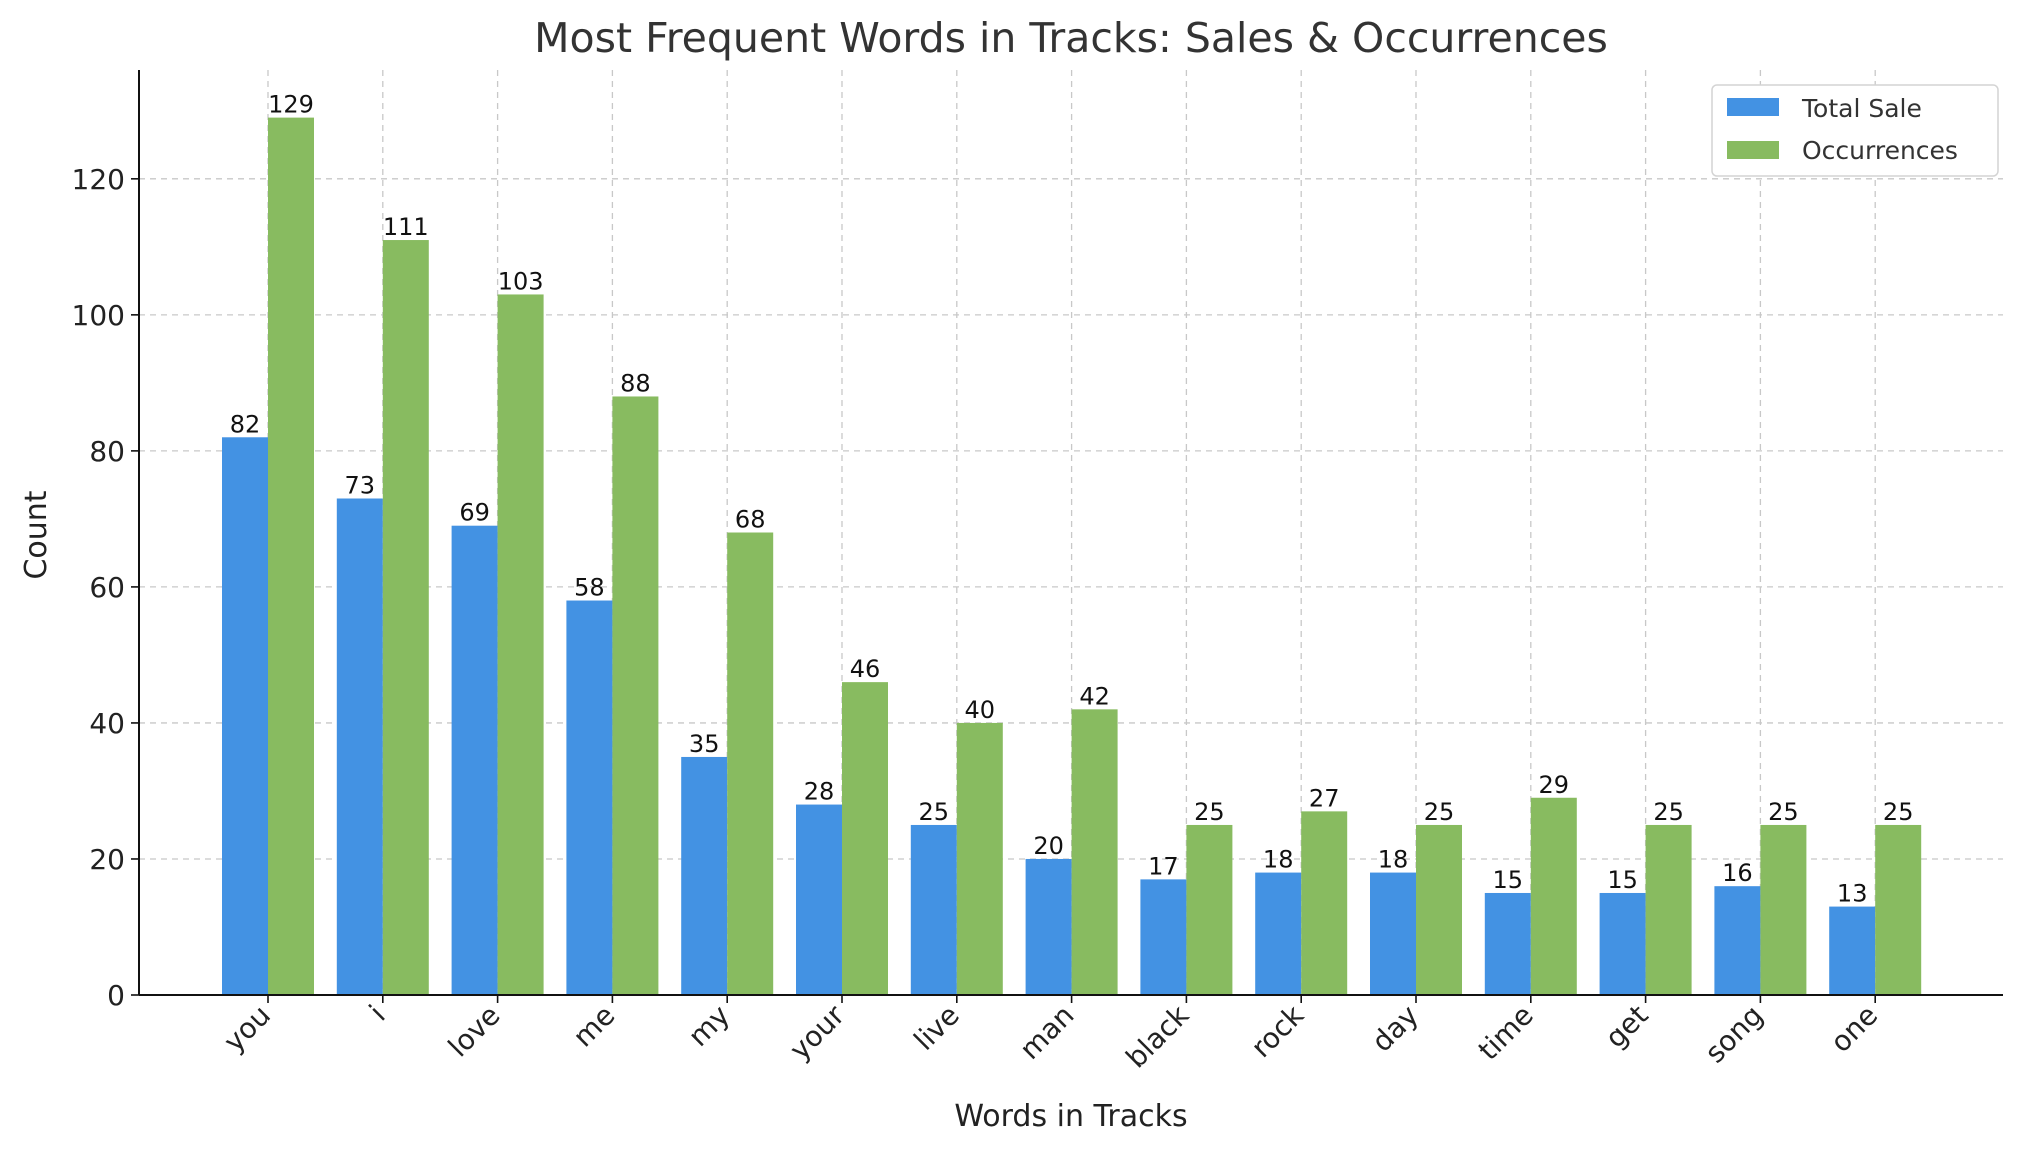 The width and height of the screenshot is (2017, 1154). I want to click on bar-total-sale-live, so click(933, 909).